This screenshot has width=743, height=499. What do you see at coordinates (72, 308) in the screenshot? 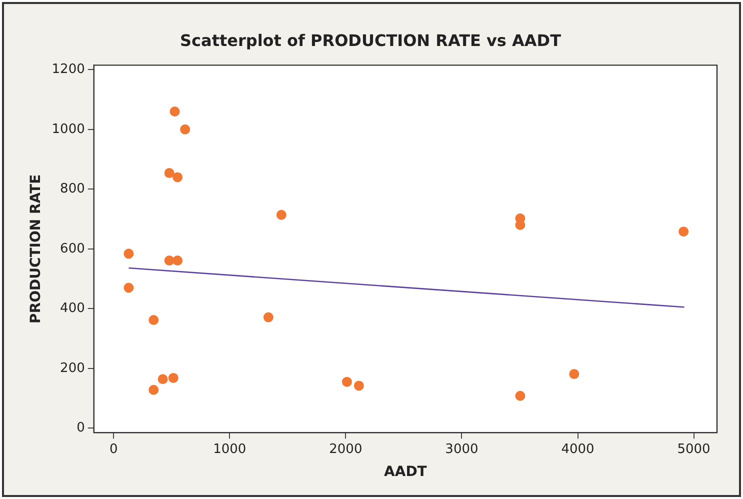
I see `y-tick-label: 400` at bounding box center [72, 308].